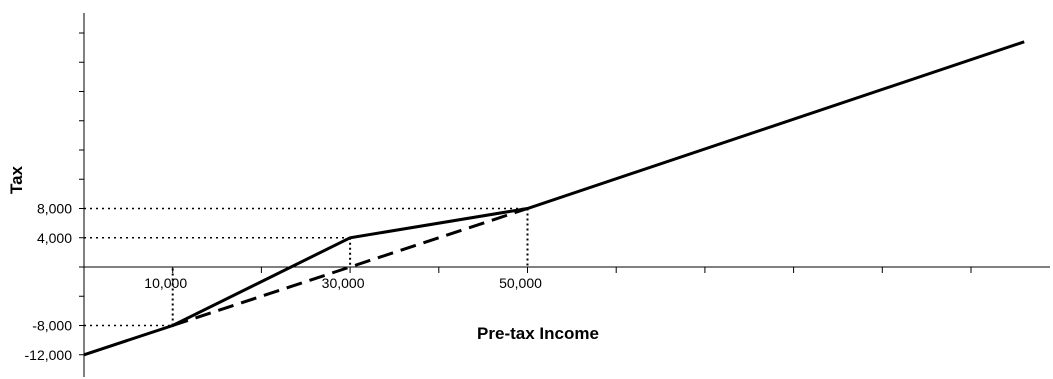 This screenshot has width=1053, height=379. Describe the element at coordinates (52, 326) in the screenshot. I see `y-tick-label: -8,000` at that location.